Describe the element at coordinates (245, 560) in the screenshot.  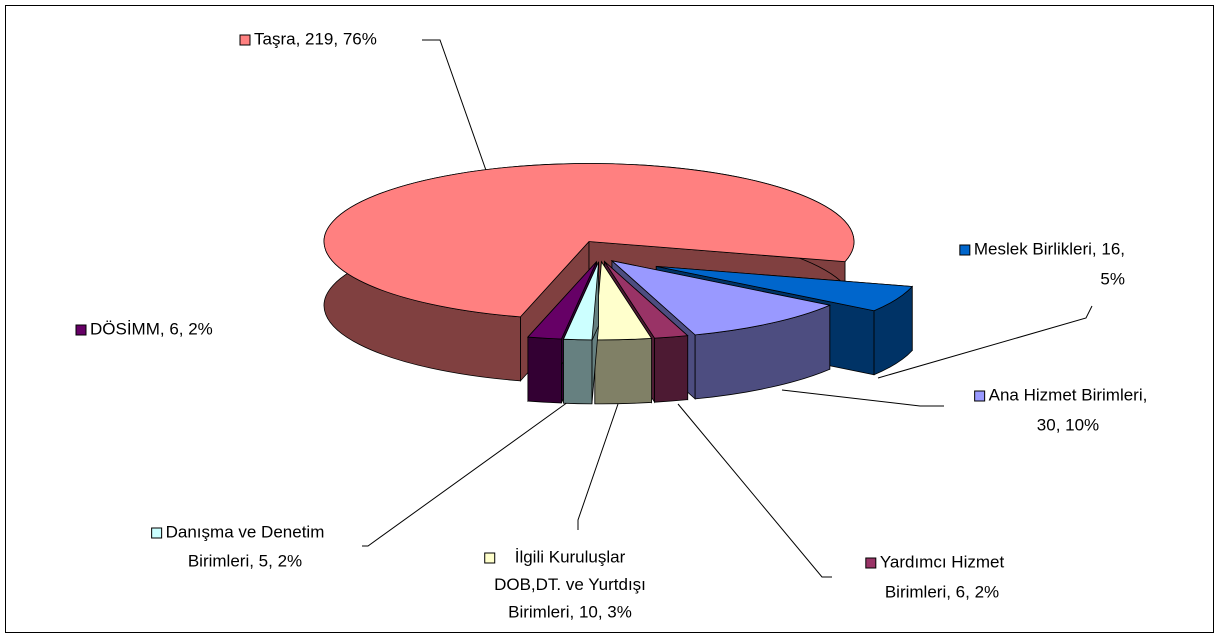
I see `data-label: Birimleri, 5, 2%` at that location.